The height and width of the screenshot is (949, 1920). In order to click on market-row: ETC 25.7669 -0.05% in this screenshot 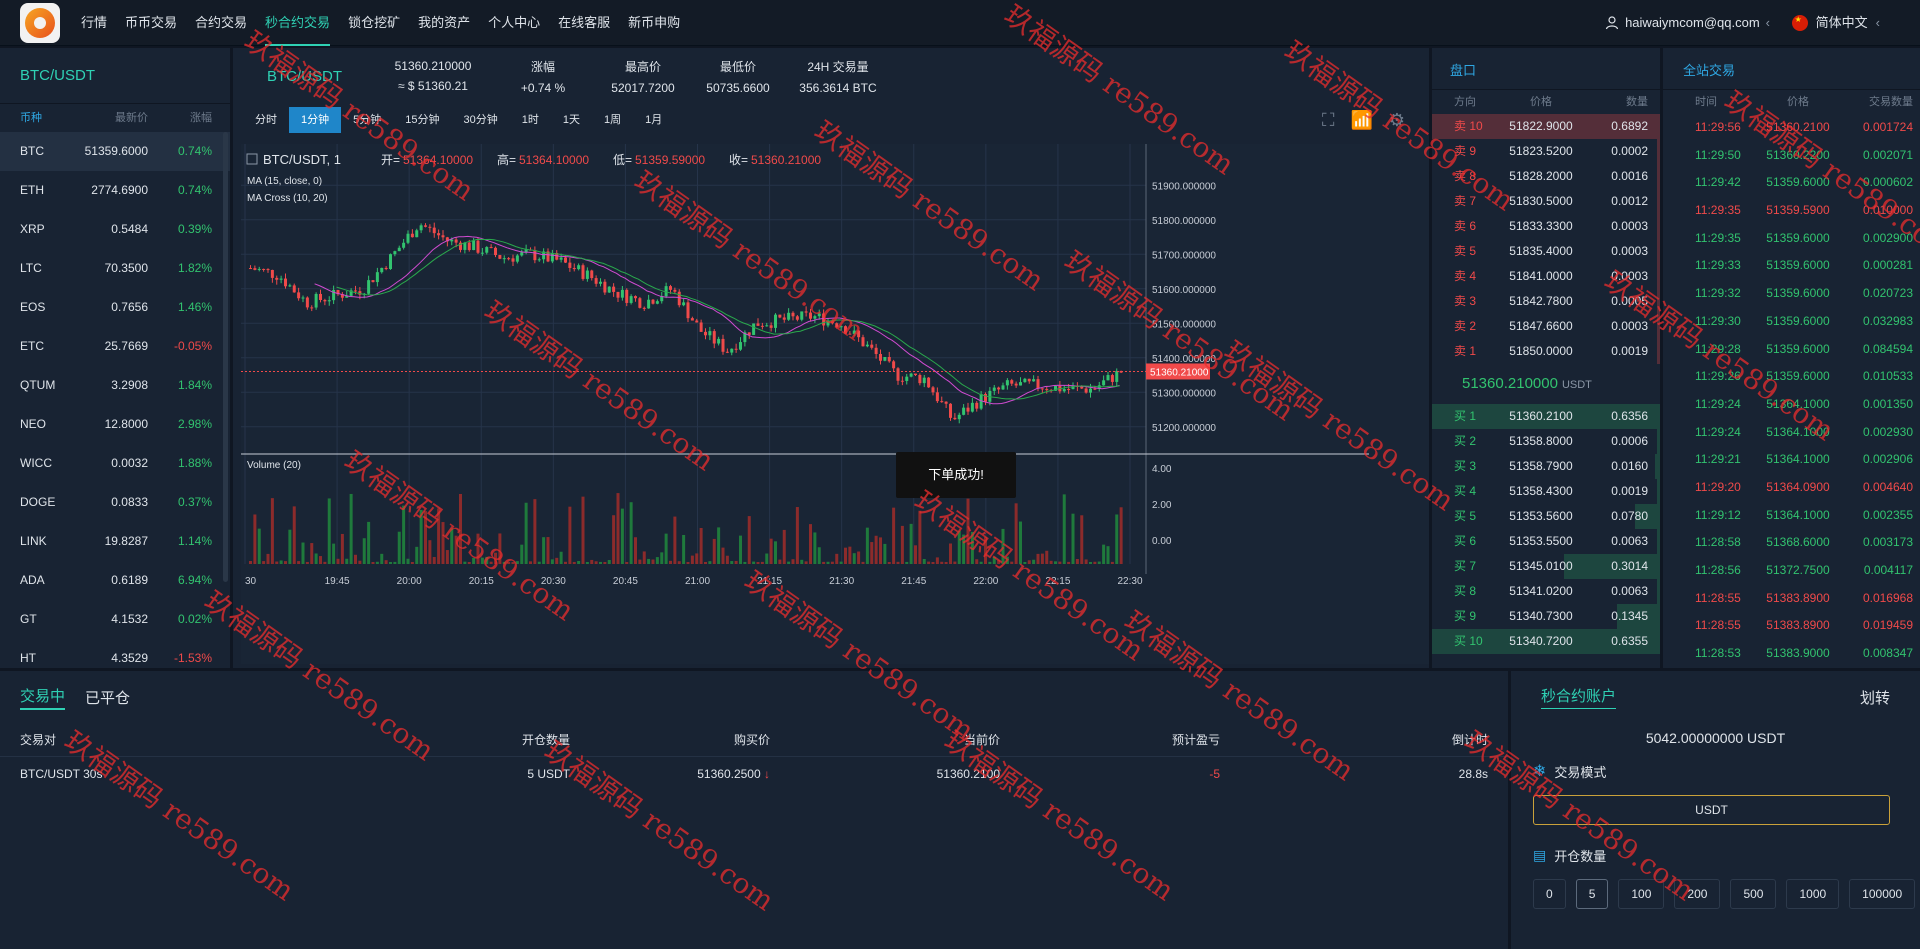, I will do `click(115, 346)`.